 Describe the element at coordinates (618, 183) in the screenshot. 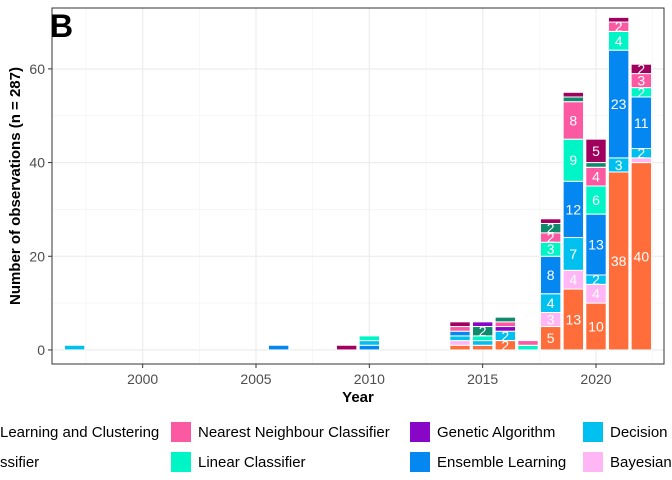

I see `bar-2021: 38 3 23 42` at that location.